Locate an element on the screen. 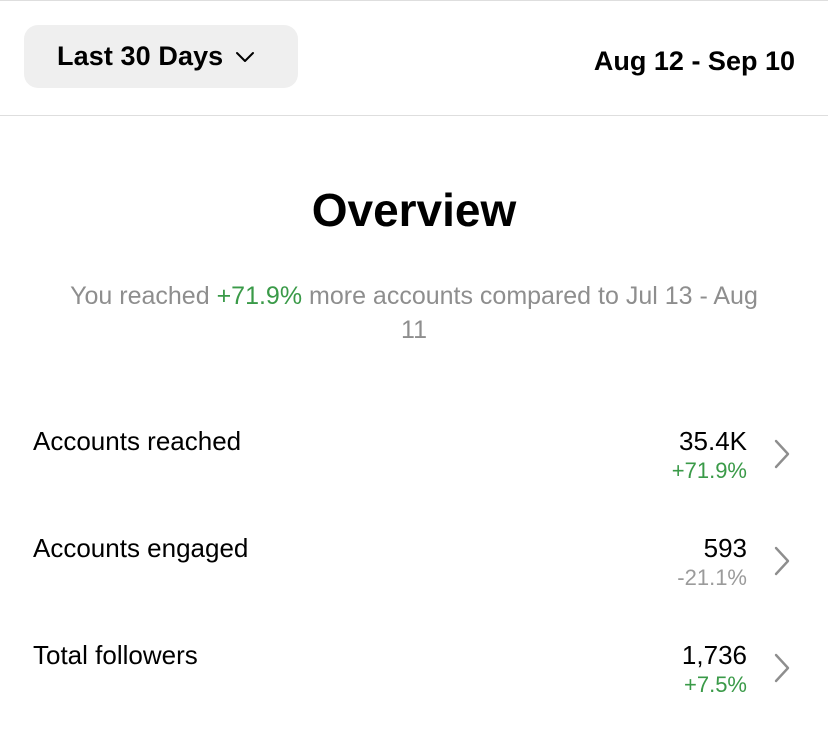 This screenshot has width=828, height=746. metric-row-accounts-reached: Accounts reached 35.4K +71.9% is located at coordinates (414, 464).